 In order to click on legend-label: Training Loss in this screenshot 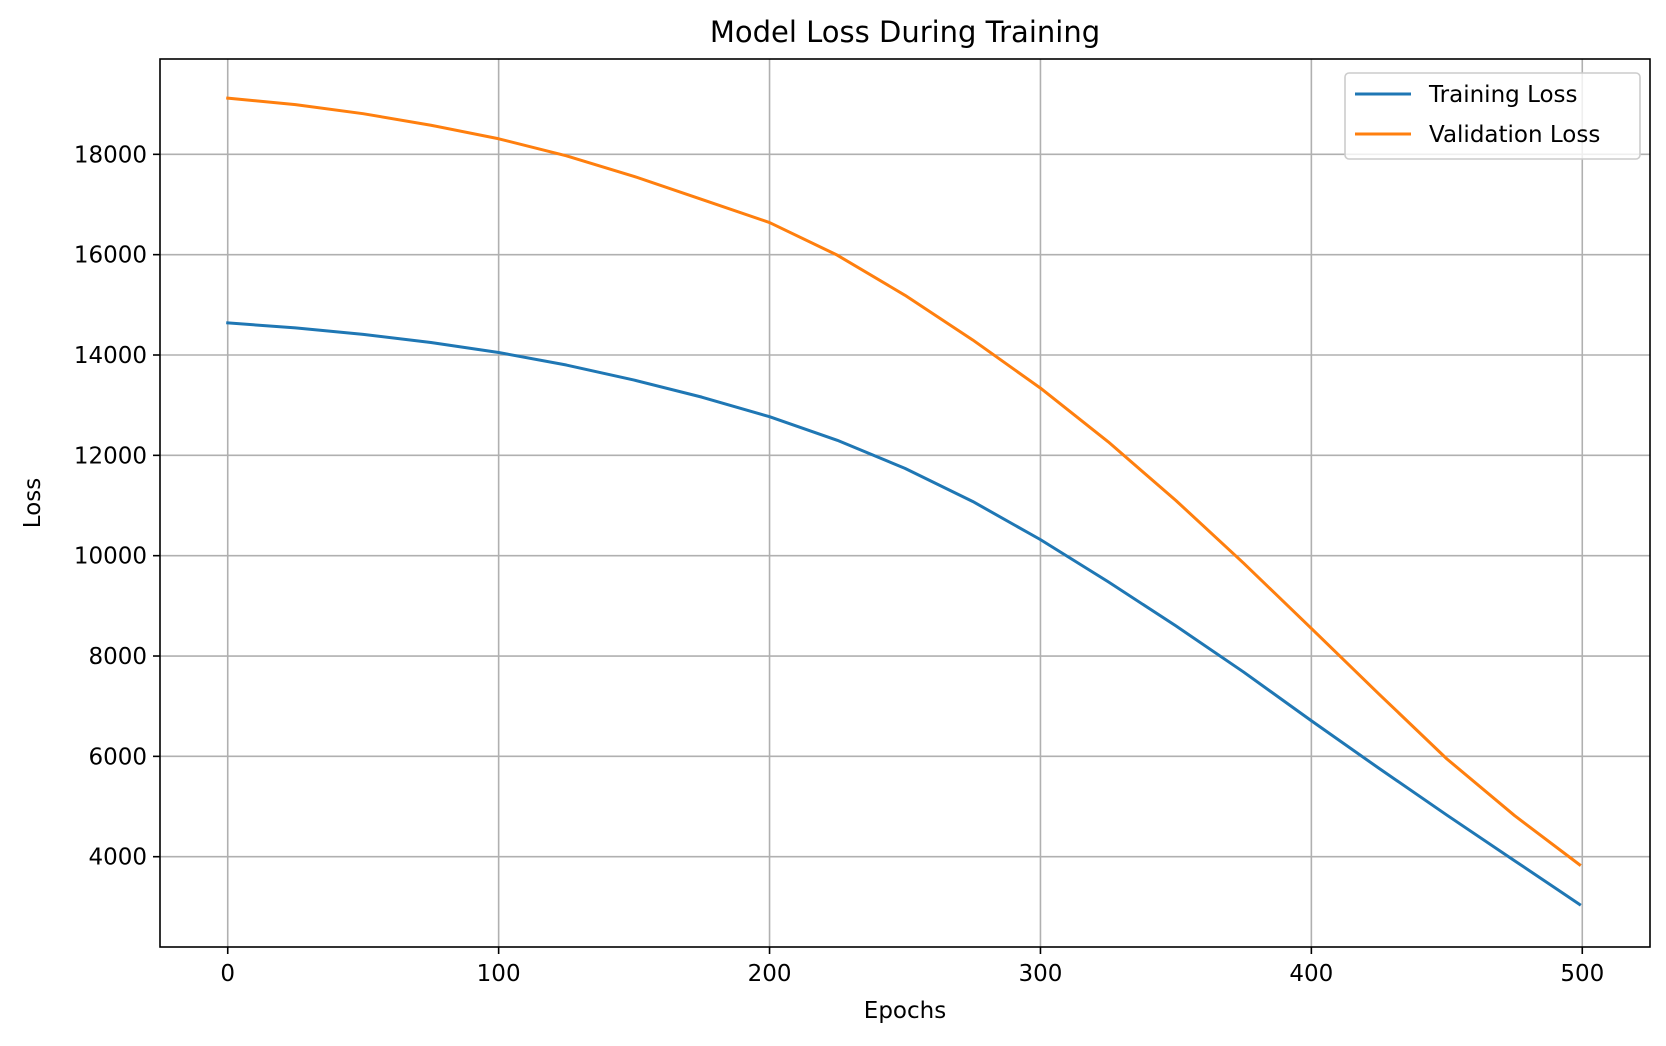, I will do `click(1503, 95)`.